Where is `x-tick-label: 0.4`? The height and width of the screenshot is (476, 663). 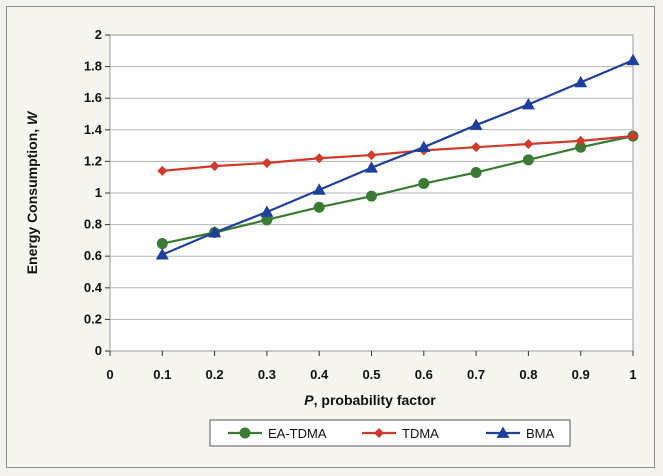 x-tick-label: 0.4 is located at coordinates (319, 374).